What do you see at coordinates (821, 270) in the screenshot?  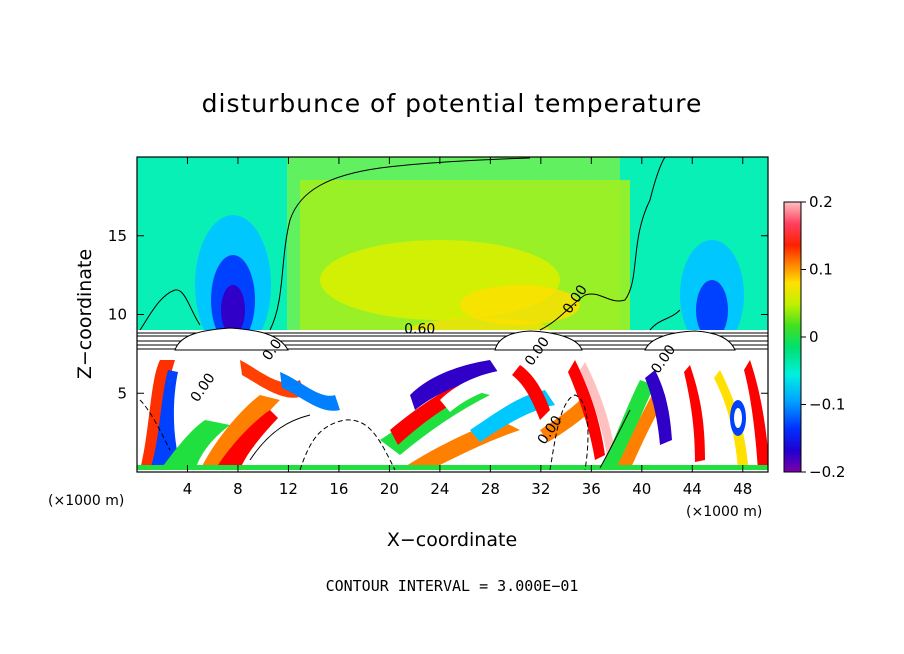 I see `colorbar-tick-label: 0.1` at bounding box center [821, 270].